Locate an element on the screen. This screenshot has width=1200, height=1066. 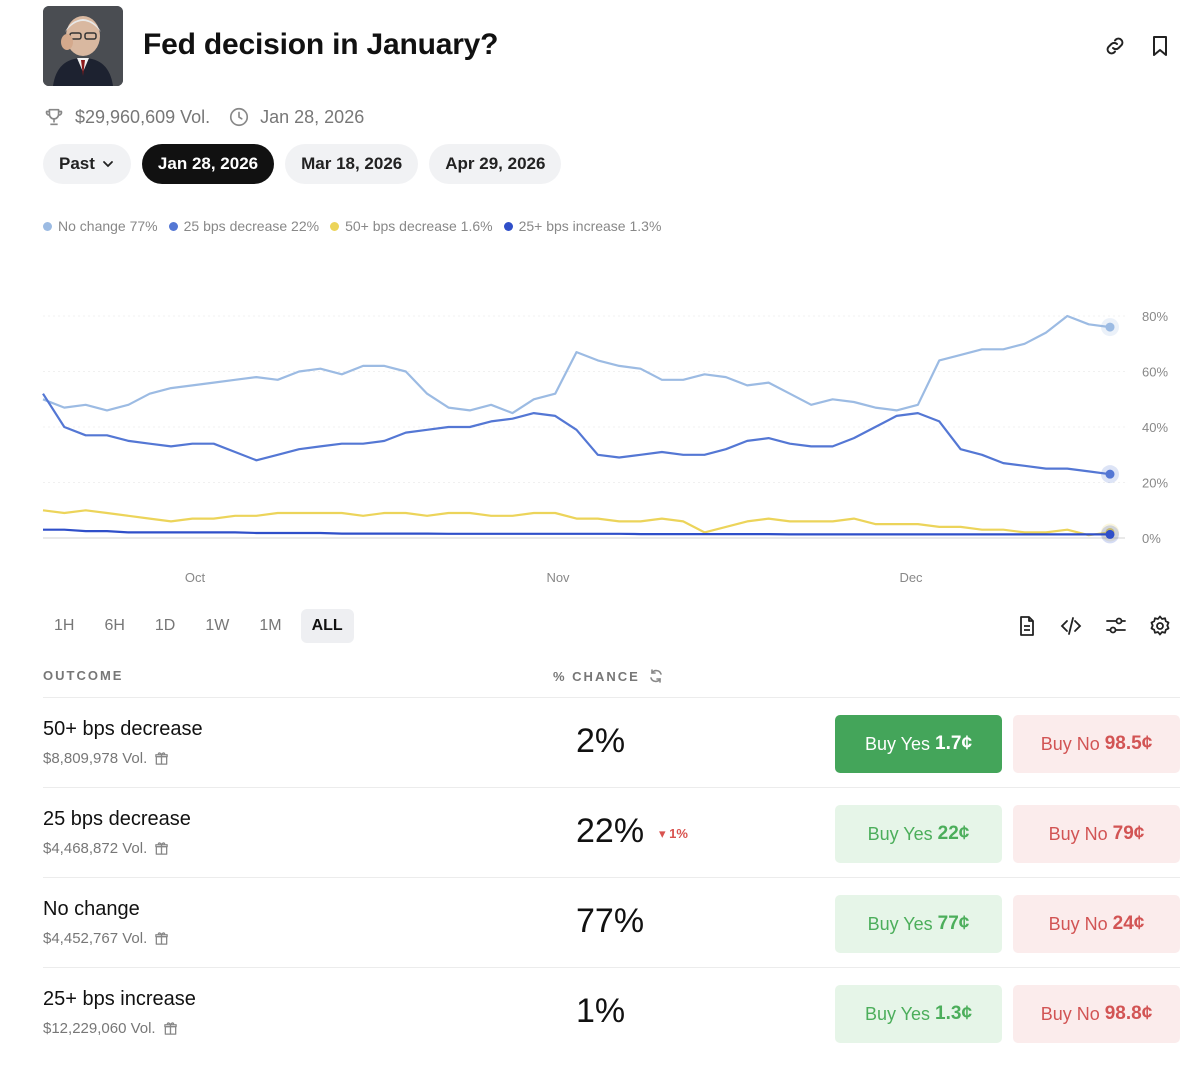
chance-column-header: % CHANCE is located at coordinates (608, 676).